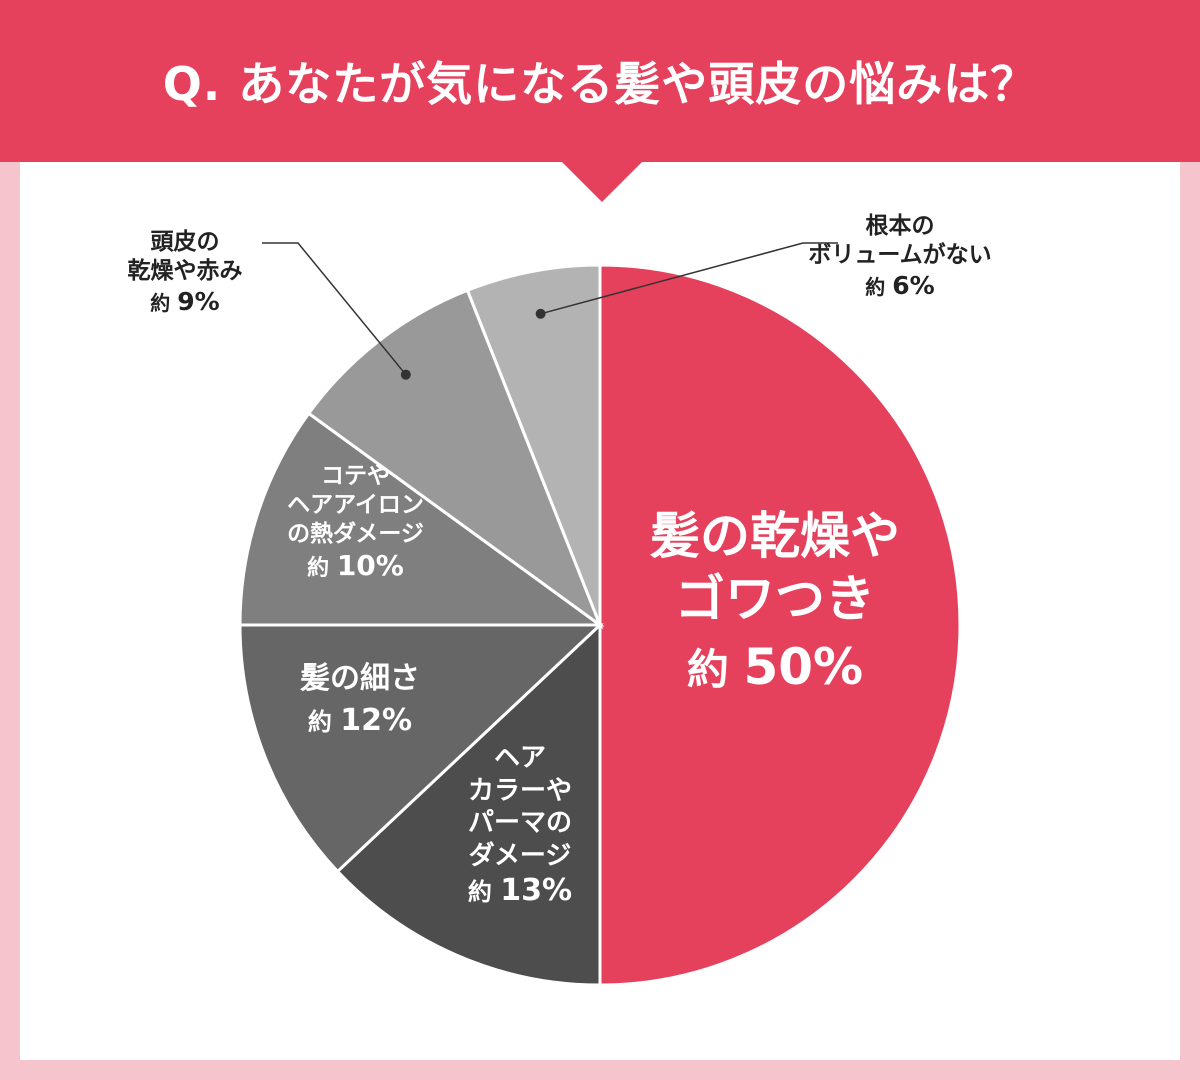  Describe the element at coordinates (185, 256) in the screenshot. I see `slice-name: 頭皮の 乾燥や赤み` at that location.